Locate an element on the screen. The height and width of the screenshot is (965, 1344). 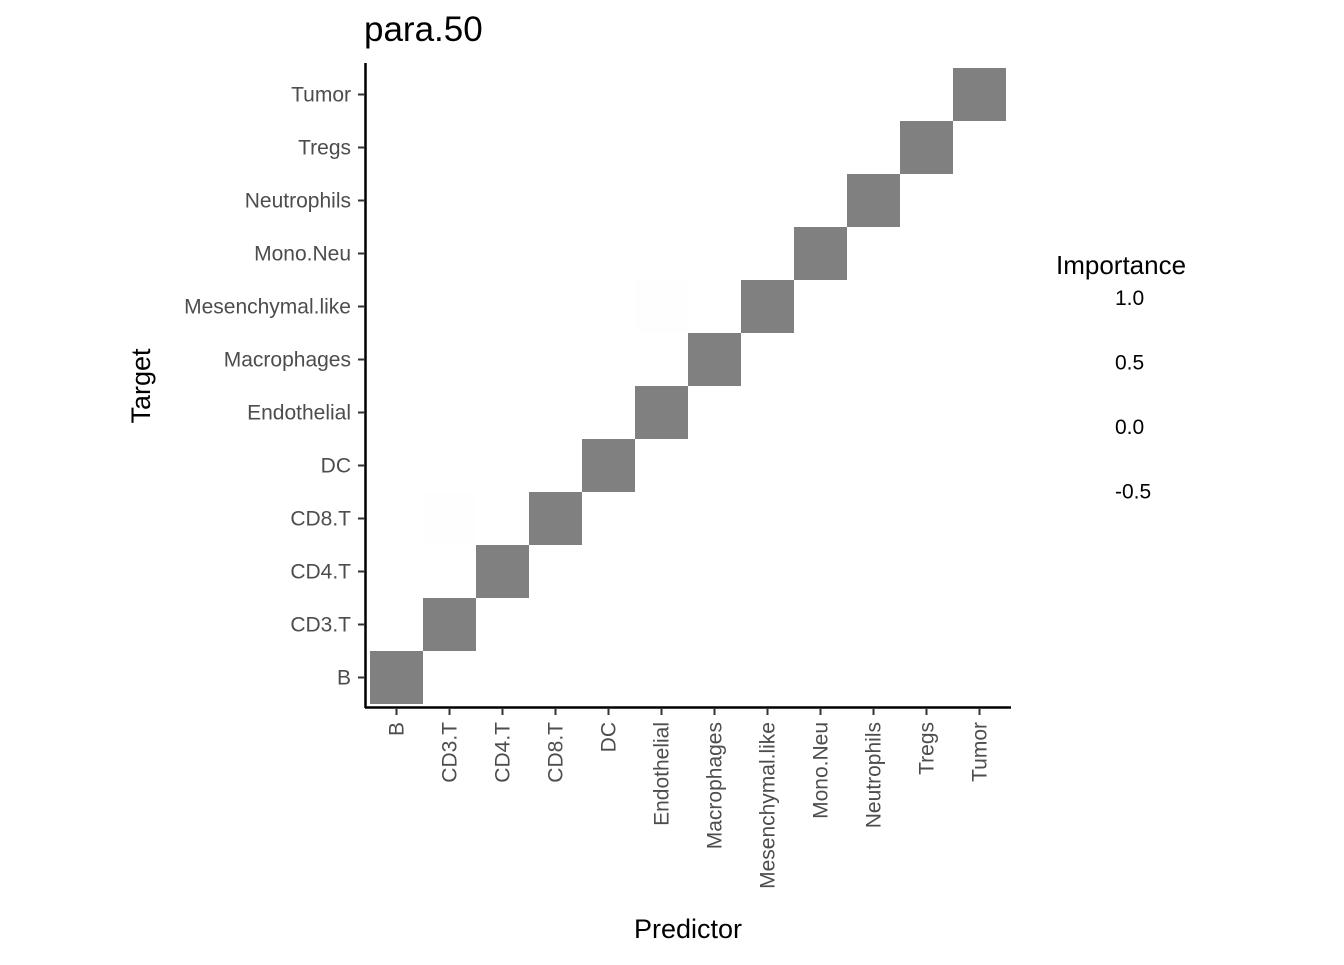
y-axis-title: Target is located at coordinates (141, 386).